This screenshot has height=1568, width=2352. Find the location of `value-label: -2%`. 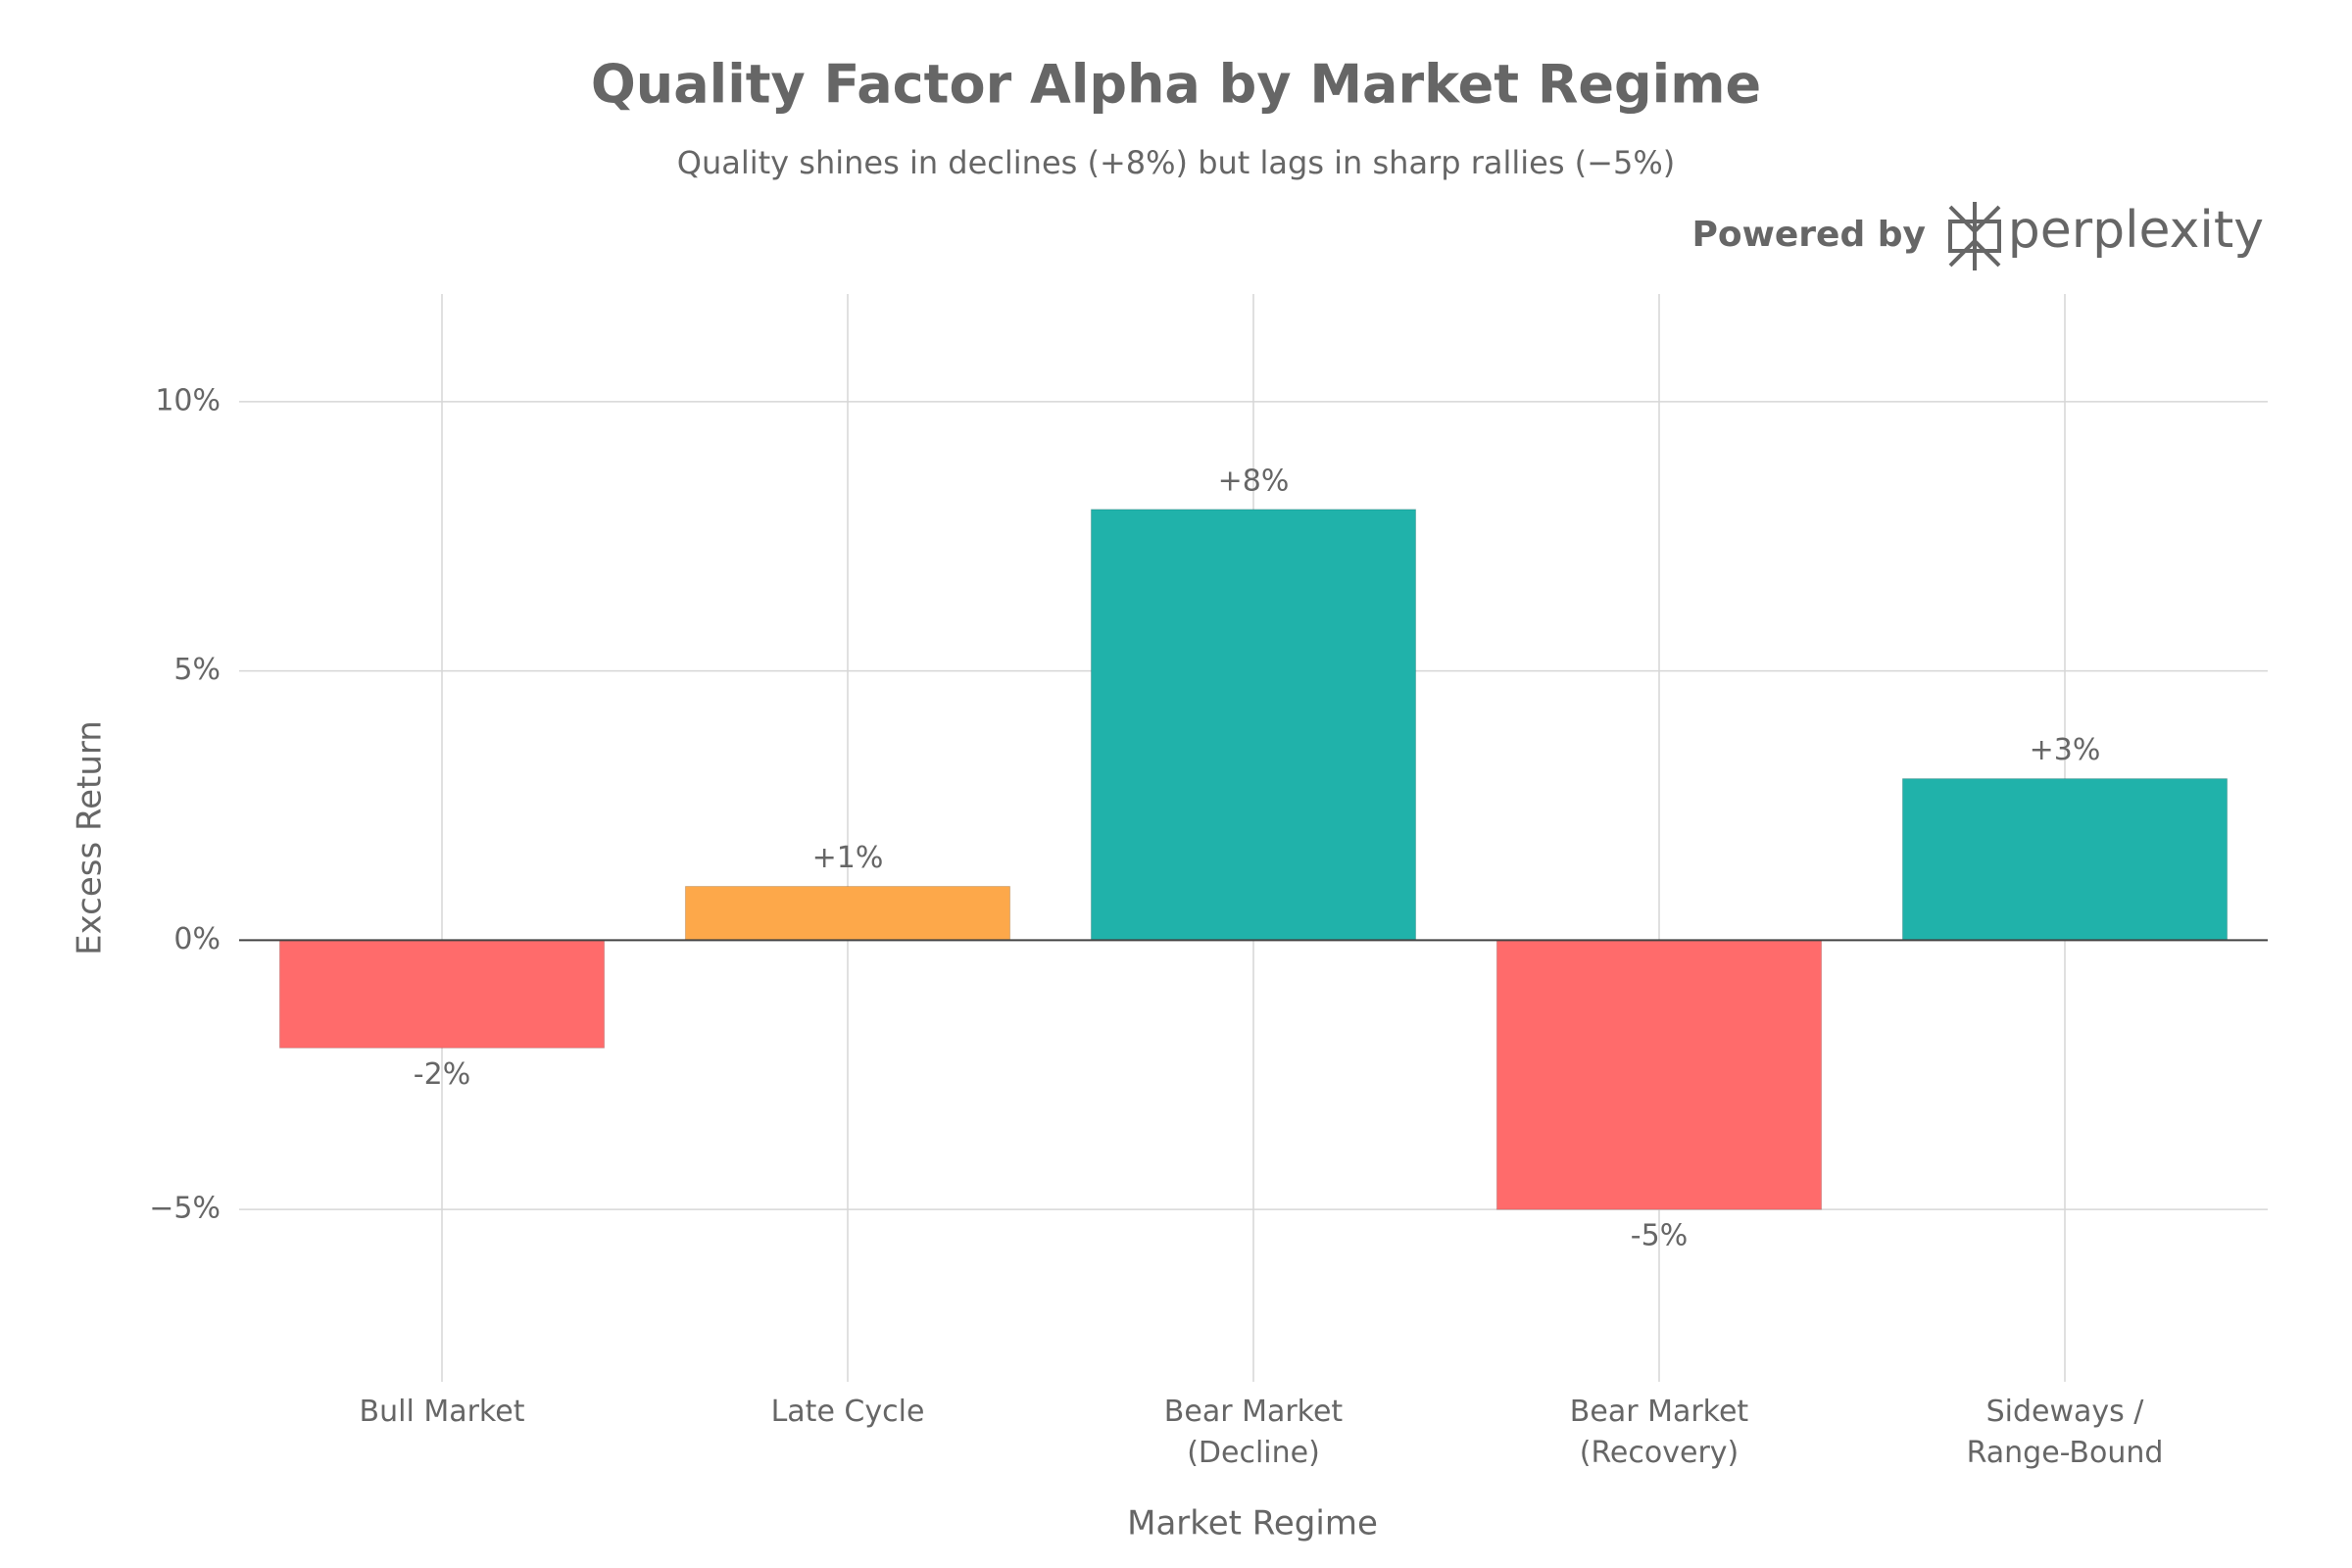

value-label: -2% is located at coordinates (442, 1074).